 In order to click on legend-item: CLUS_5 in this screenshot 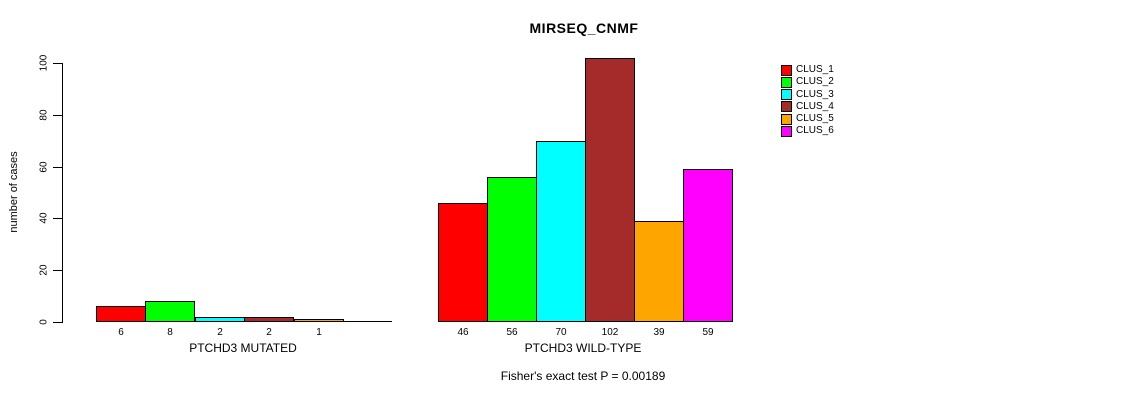, I will do `click(807, 119)`.